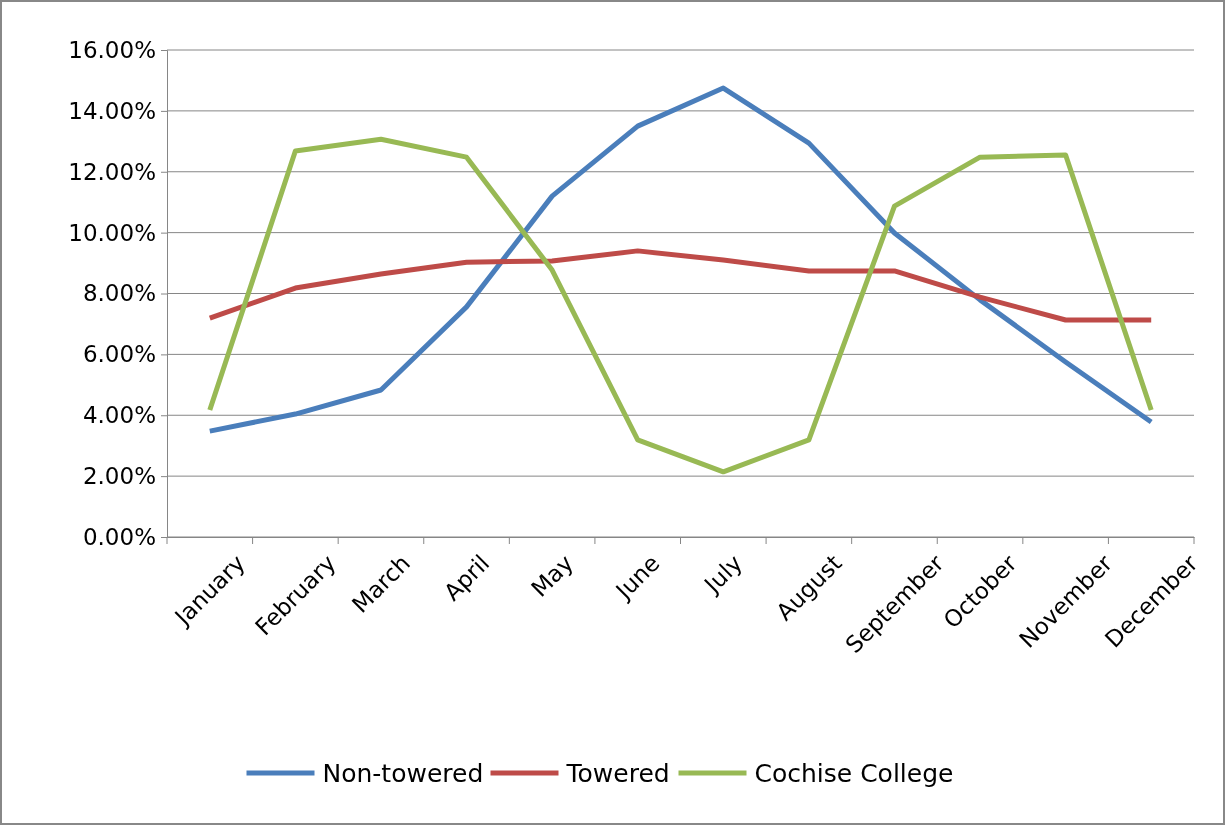  Describe the element at coordinates (119, 415) in the screenshot. I see `y-tick-label: 4.00%` at that location.